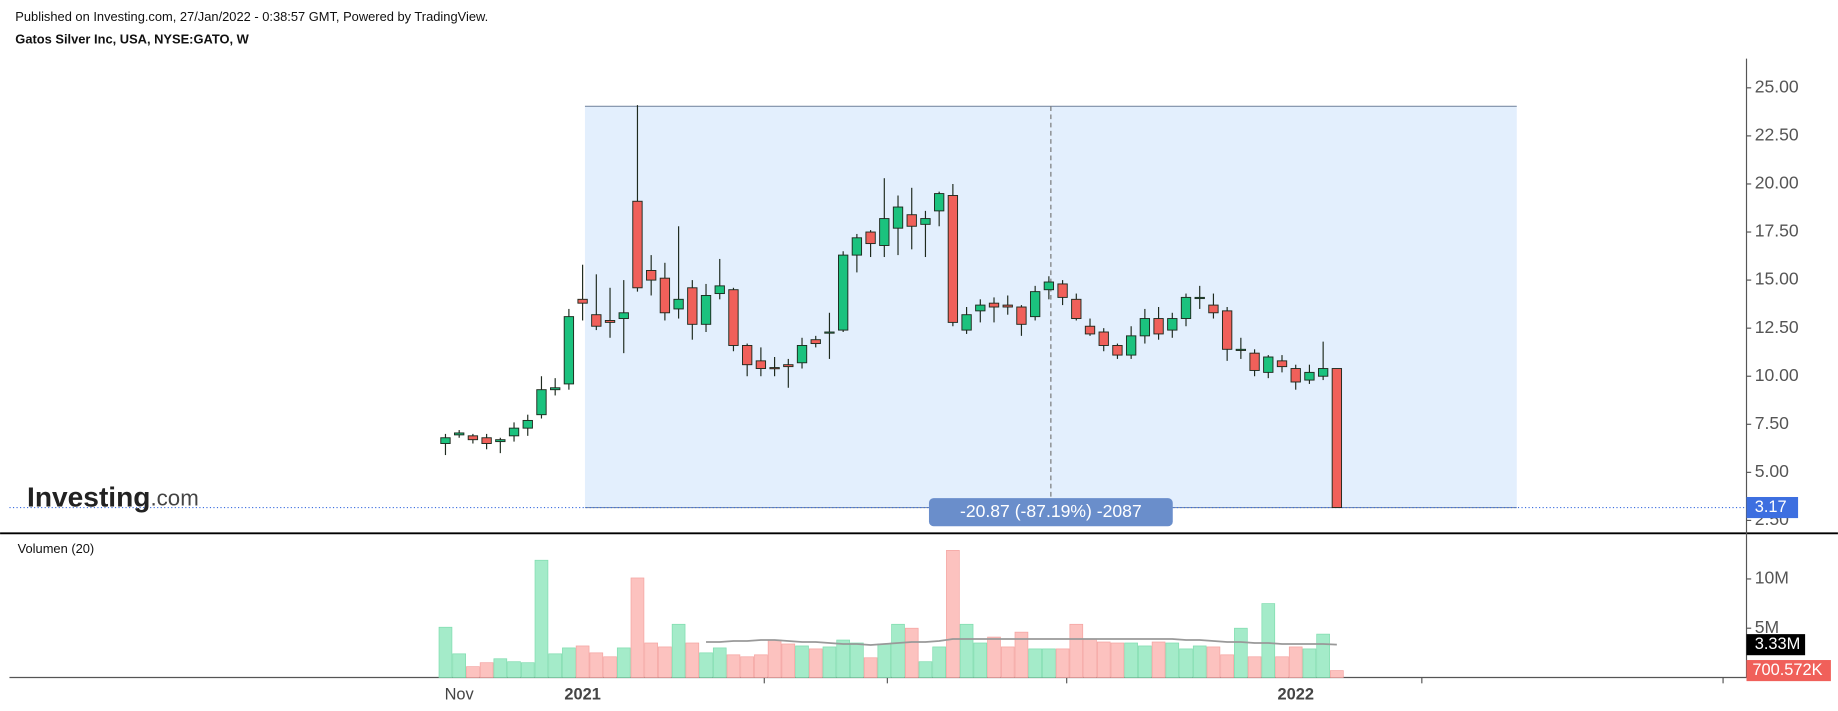  I want to click on volume-title: Volumen (20), so click(56, 548).